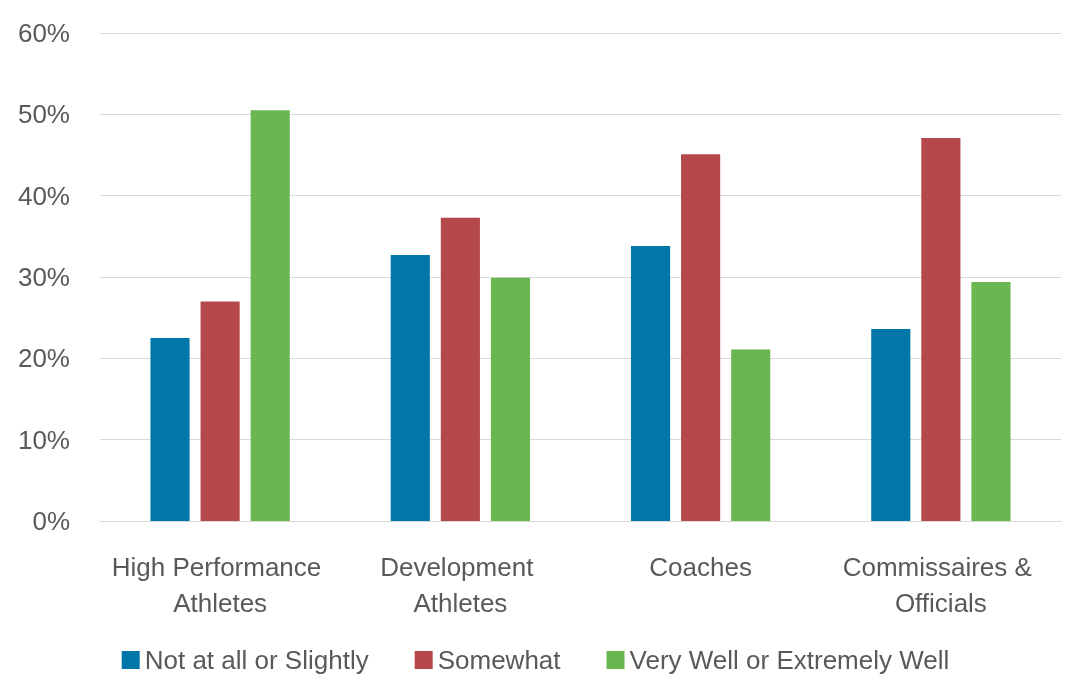 The height and width of the screenshot is (686, 1071). Describe the element at coordinates (43, 33) in the screenshot. I see `y-tick-label: 60%` at that location.